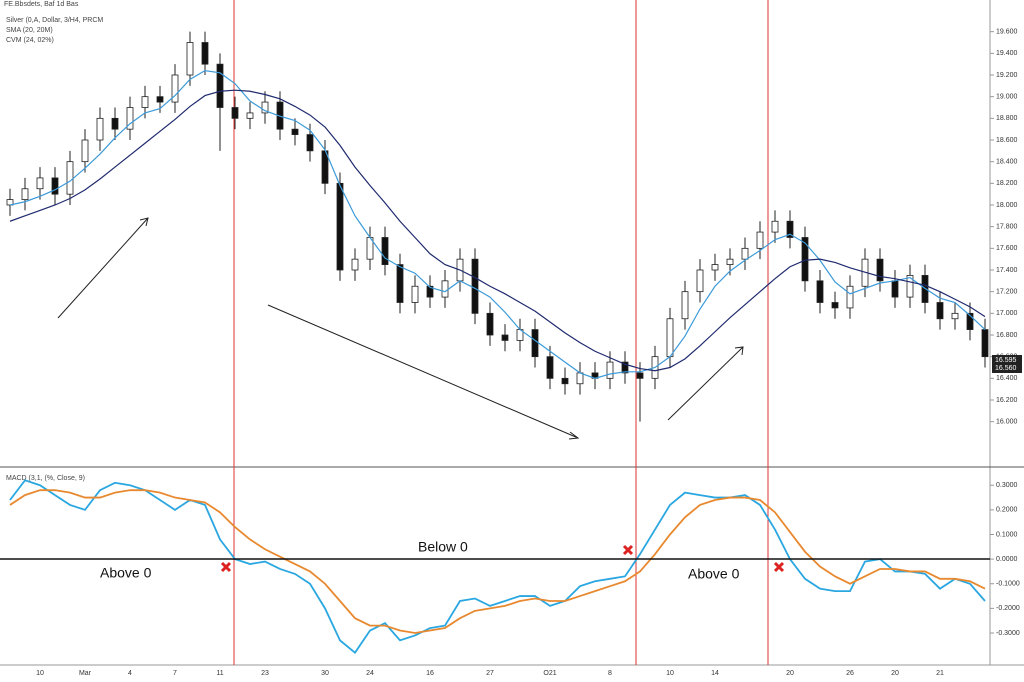  What do you see at coordinates (1007, 559) in the screenshot?
I see `y-tick-label: 0.0000` at bounding box center [1007, 559].